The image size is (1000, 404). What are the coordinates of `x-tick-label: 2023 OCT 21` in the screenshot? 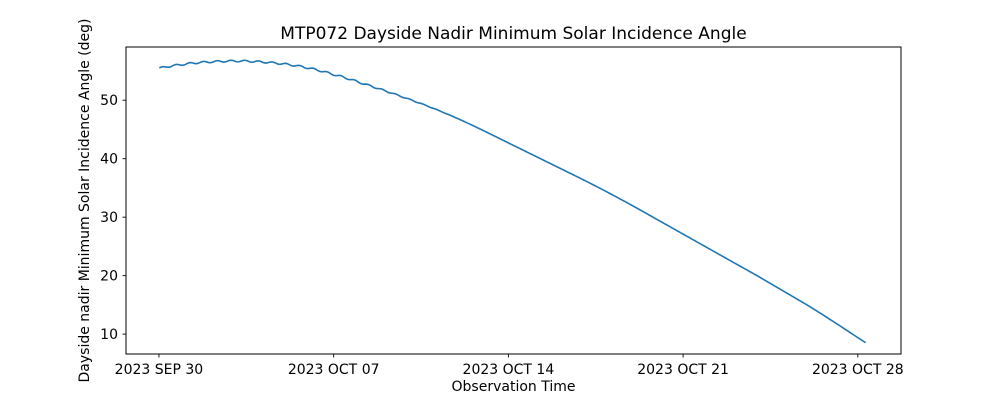 It's located at (683, 370).